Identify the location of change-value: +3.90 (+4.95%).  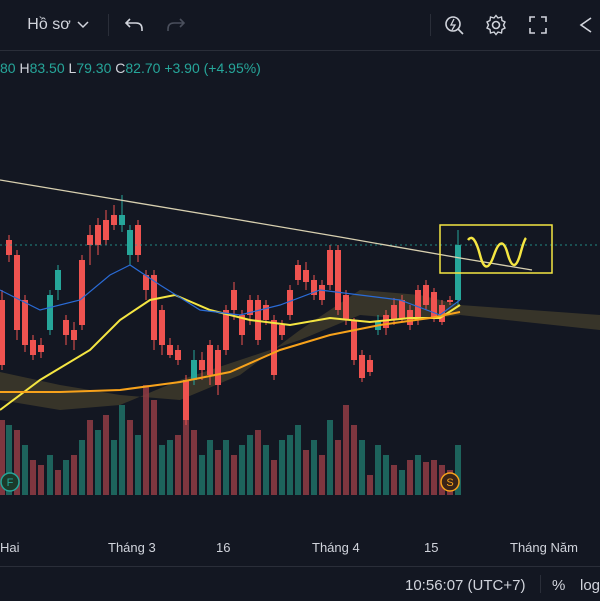
(212, 68).